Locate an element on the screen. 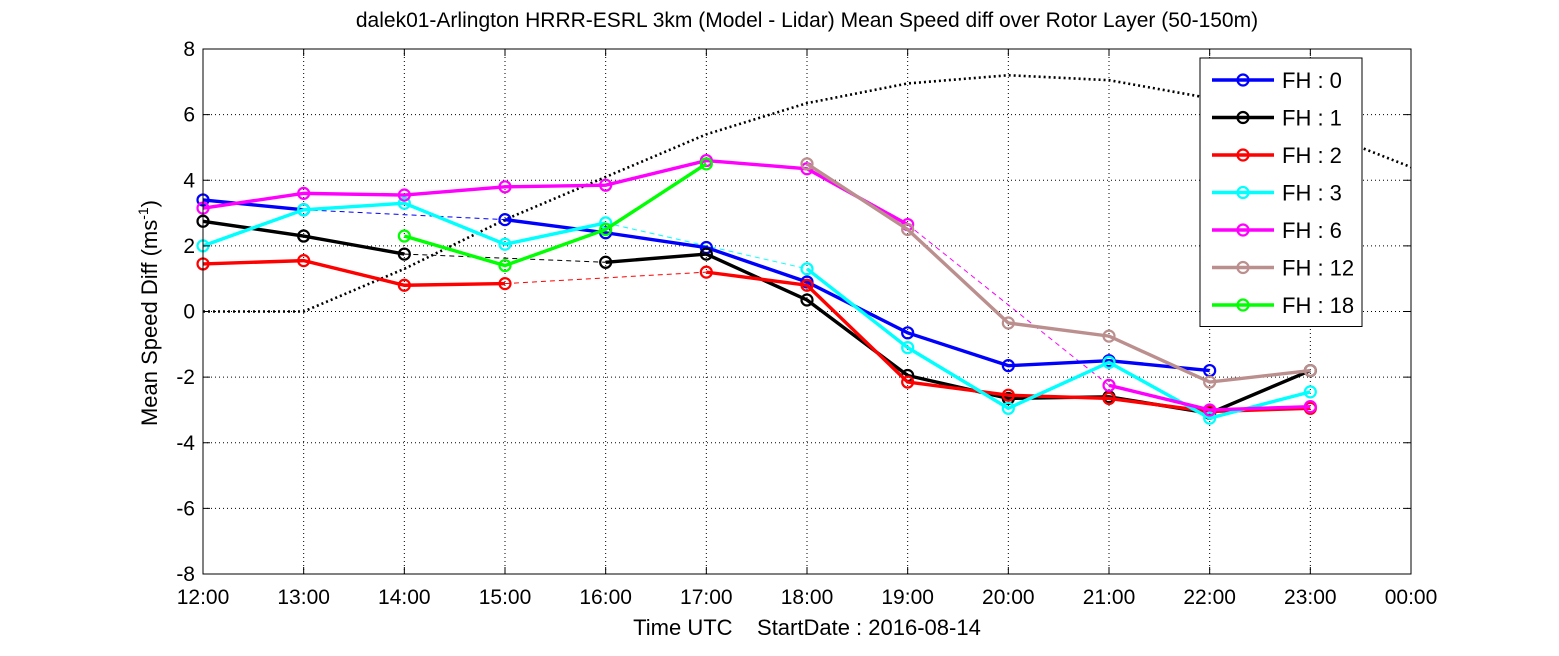 The width and height of the screenshot is (1559, 656). y-tick-label: -8 is located at coordinates (185, 574).